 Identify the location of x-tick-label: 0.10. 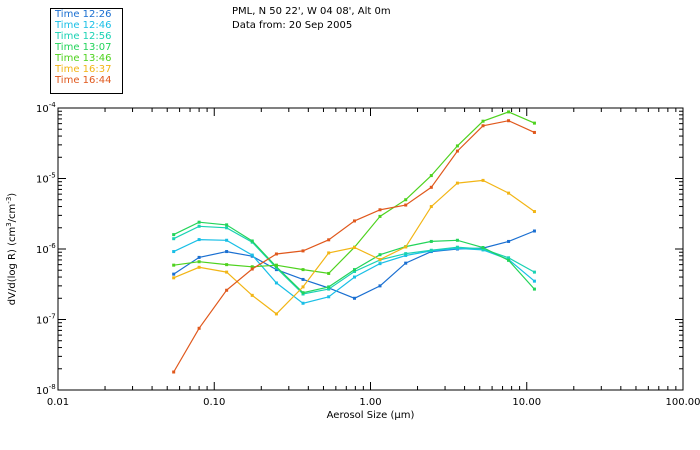
(214, 402).